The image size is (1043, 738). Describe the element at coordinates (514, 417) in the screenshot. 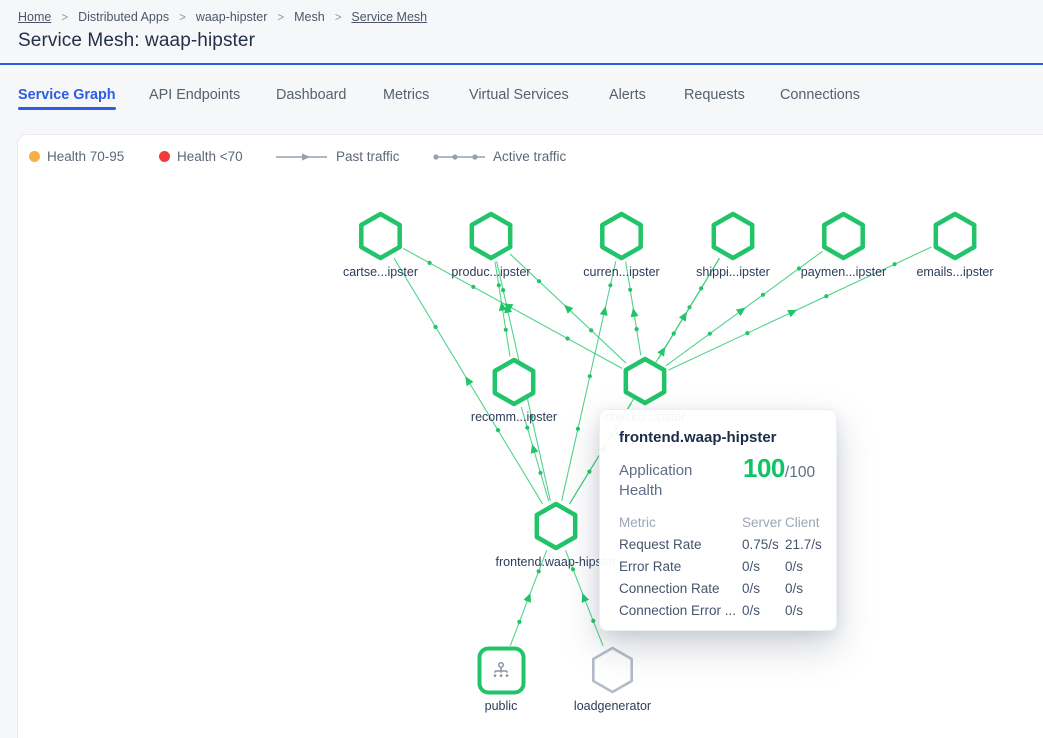

I see `svg-text: recomm...ipster` at that location.